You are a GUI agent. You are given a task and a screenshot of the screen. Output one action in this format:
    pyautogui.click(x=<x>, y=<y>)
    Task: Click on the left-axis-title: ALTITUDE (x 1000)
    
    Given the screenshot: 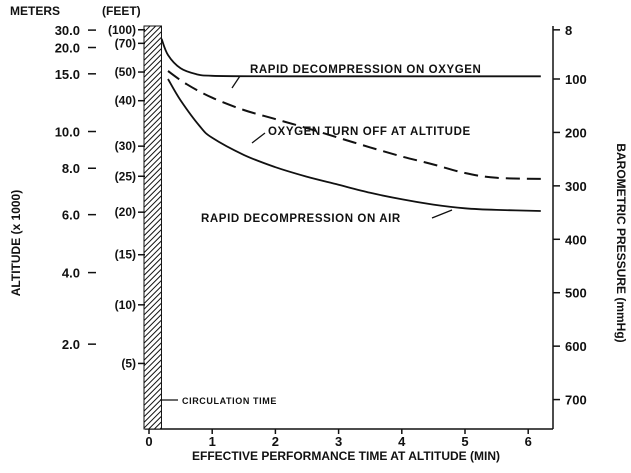 What is the action you would take?
    pyautogui.click(x=16, y=243)
    